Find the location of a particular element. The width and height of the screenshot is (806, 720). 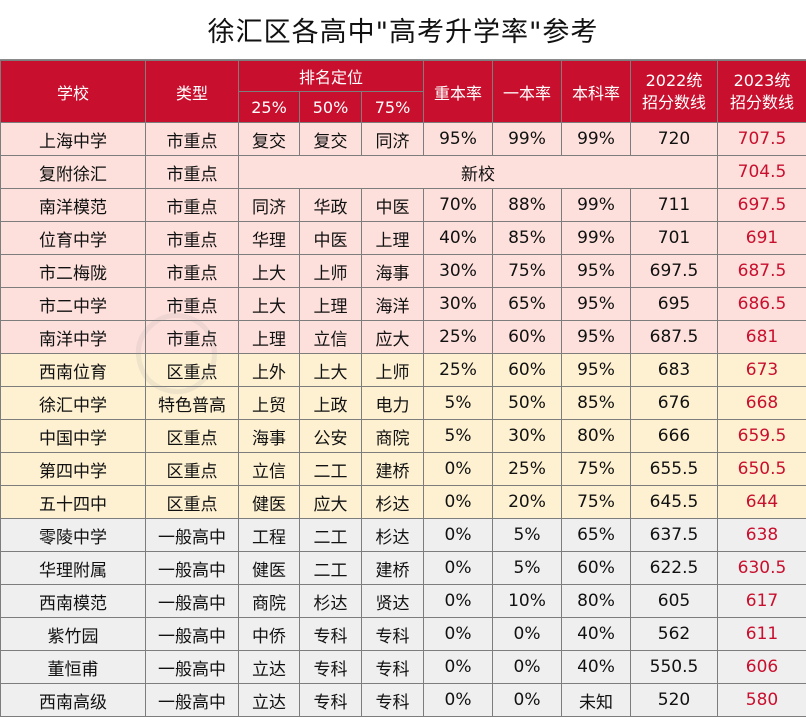

cell-p75: 中医 is located at coordinates (392, 205).